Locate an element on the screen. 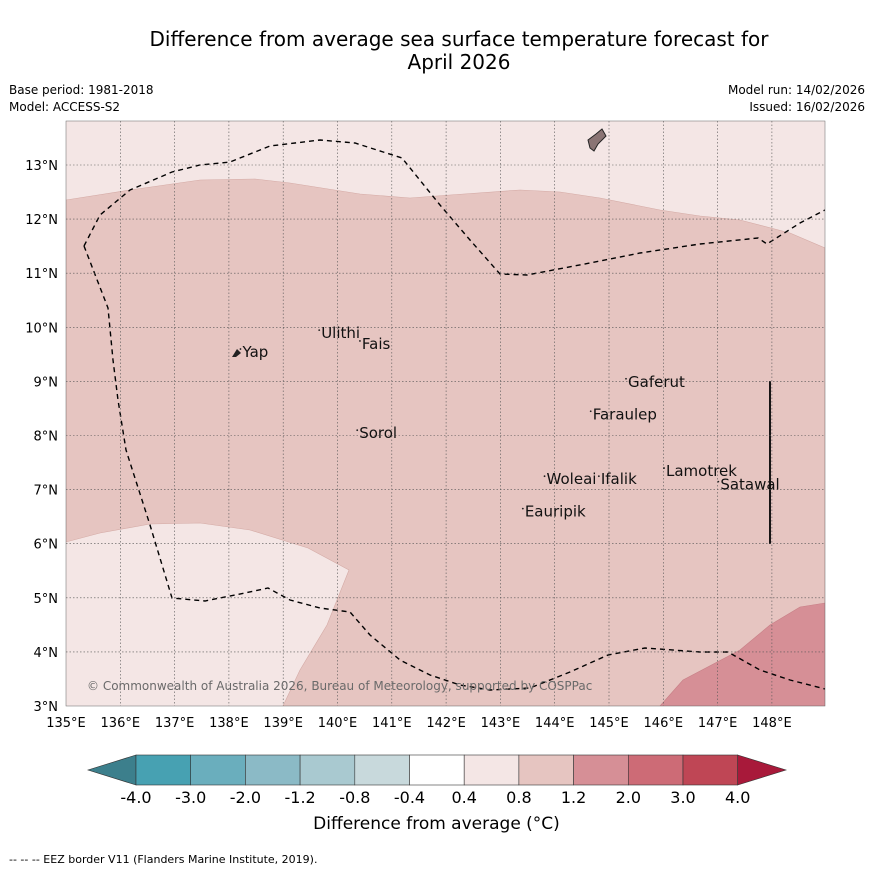 The height and width of the screenshot is (873, 873). lon-tick-label: 147°E is located at coordinates (718, 723).